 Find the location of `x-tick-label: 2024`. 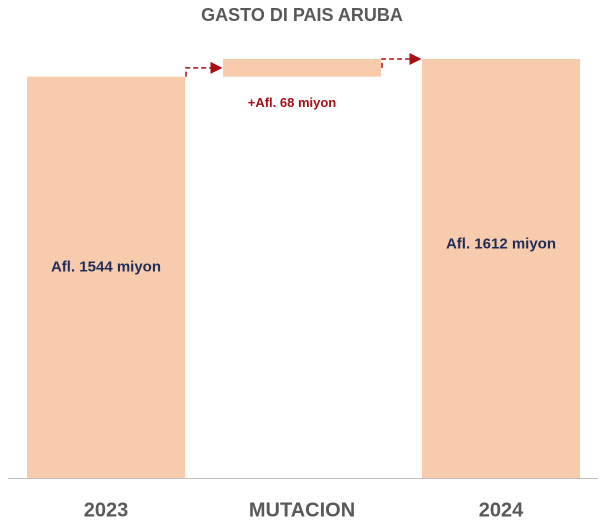

x-tick-label: 2024 is located at coordinates (501, 510).